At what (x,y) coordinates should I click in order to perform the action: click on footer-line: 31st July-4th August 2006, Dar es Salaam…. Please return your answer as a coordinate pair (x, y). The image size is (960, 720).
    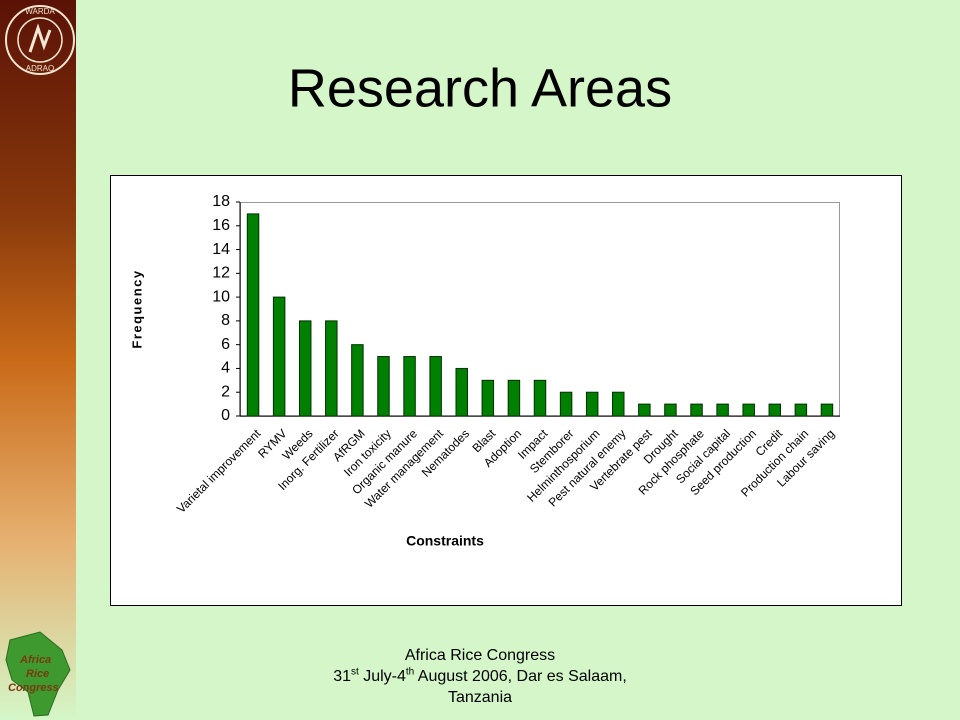
    Looking at the image, I should click on (480, 676).